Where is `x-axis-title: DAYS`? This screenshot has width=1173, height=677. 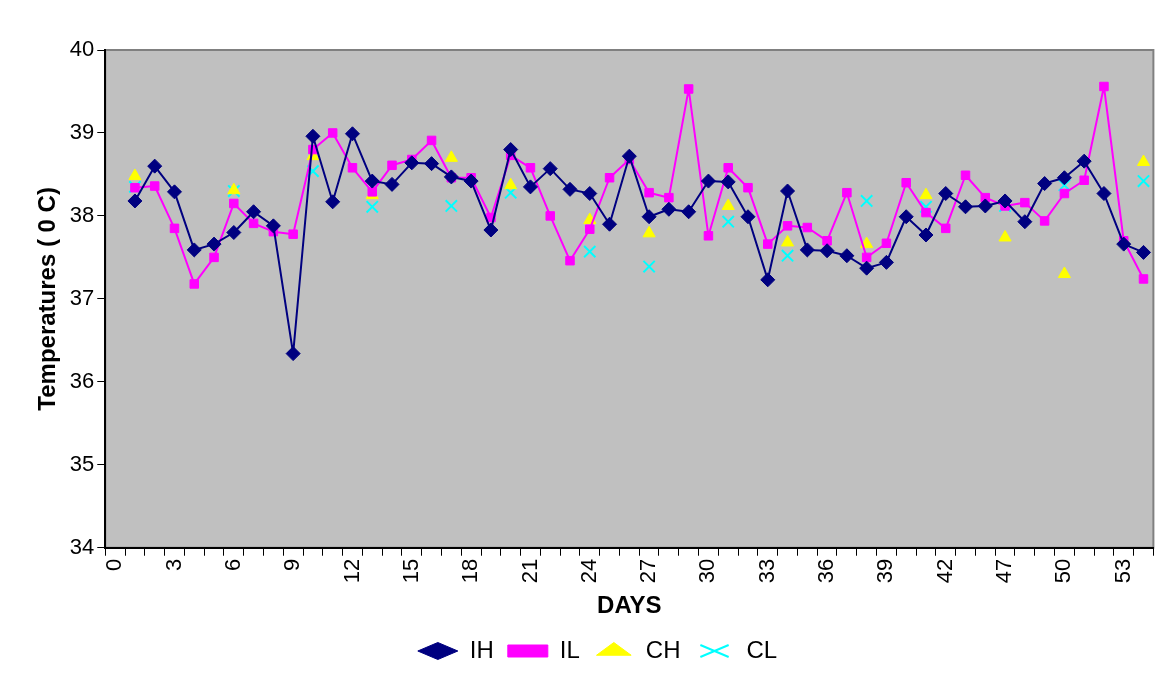
x-axis-title: DAYS is located at coordinates (629, 605).